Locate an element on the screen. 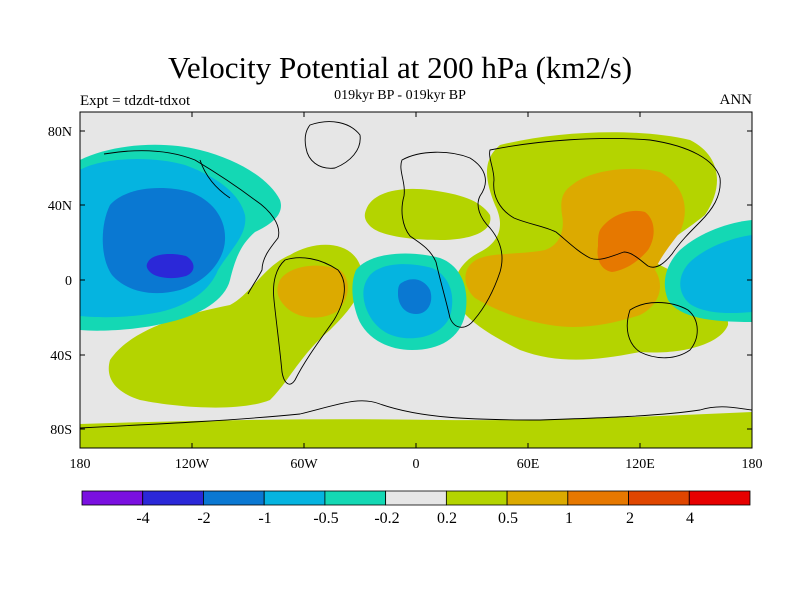 The image size is (800, 600). colorbar-label: 2 is located at coordinates (630, 518).